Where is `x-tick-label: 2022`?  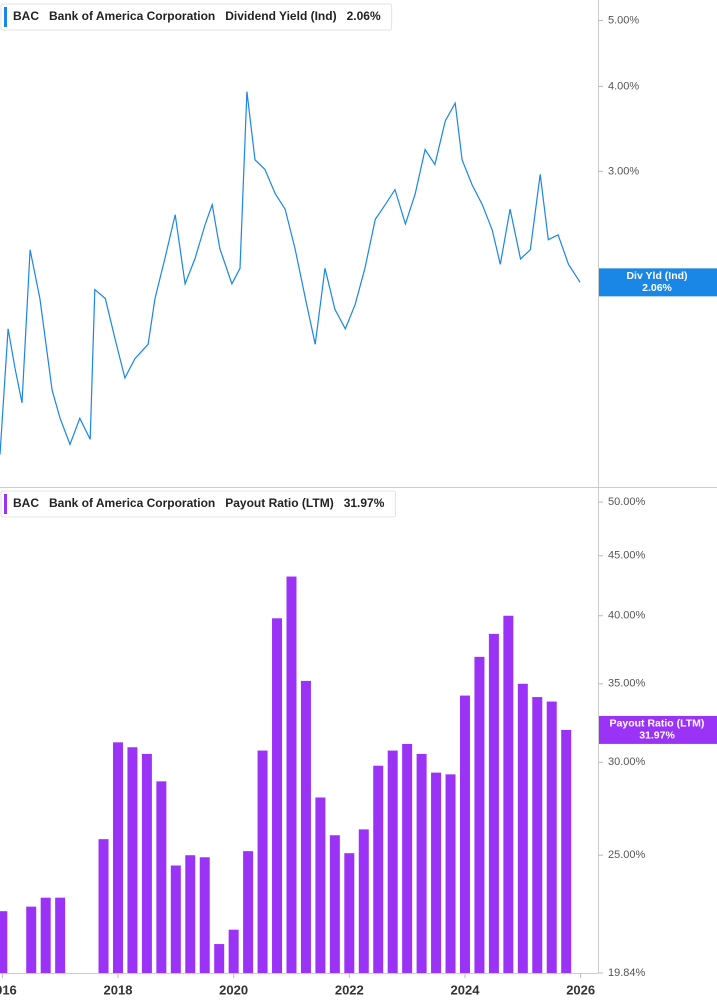
x-tick-label: 2022 is located at coordinates (349, 989).